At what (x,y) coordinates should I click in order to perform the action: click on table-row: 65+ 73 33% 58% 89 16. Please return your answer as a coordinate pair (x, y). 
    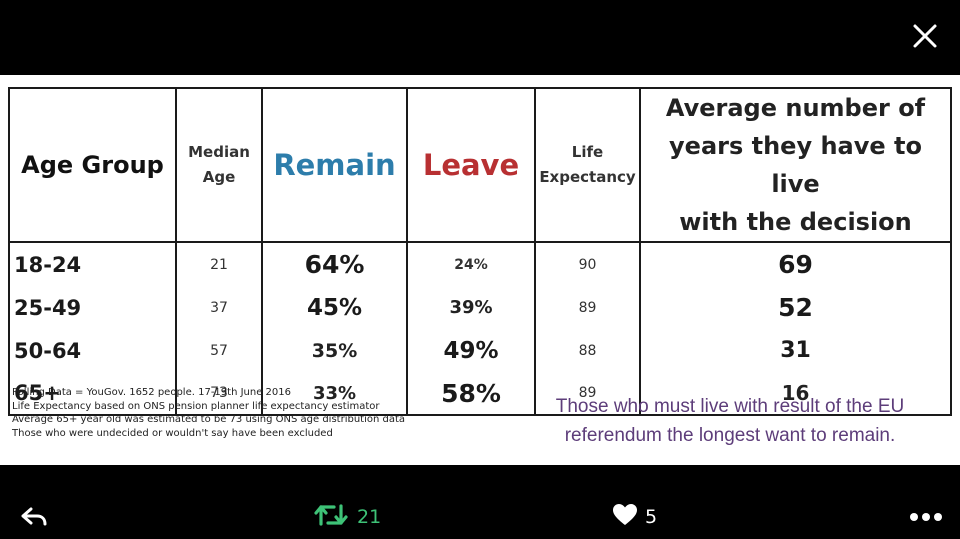
    Looking at the image, I should click on (480, 394).